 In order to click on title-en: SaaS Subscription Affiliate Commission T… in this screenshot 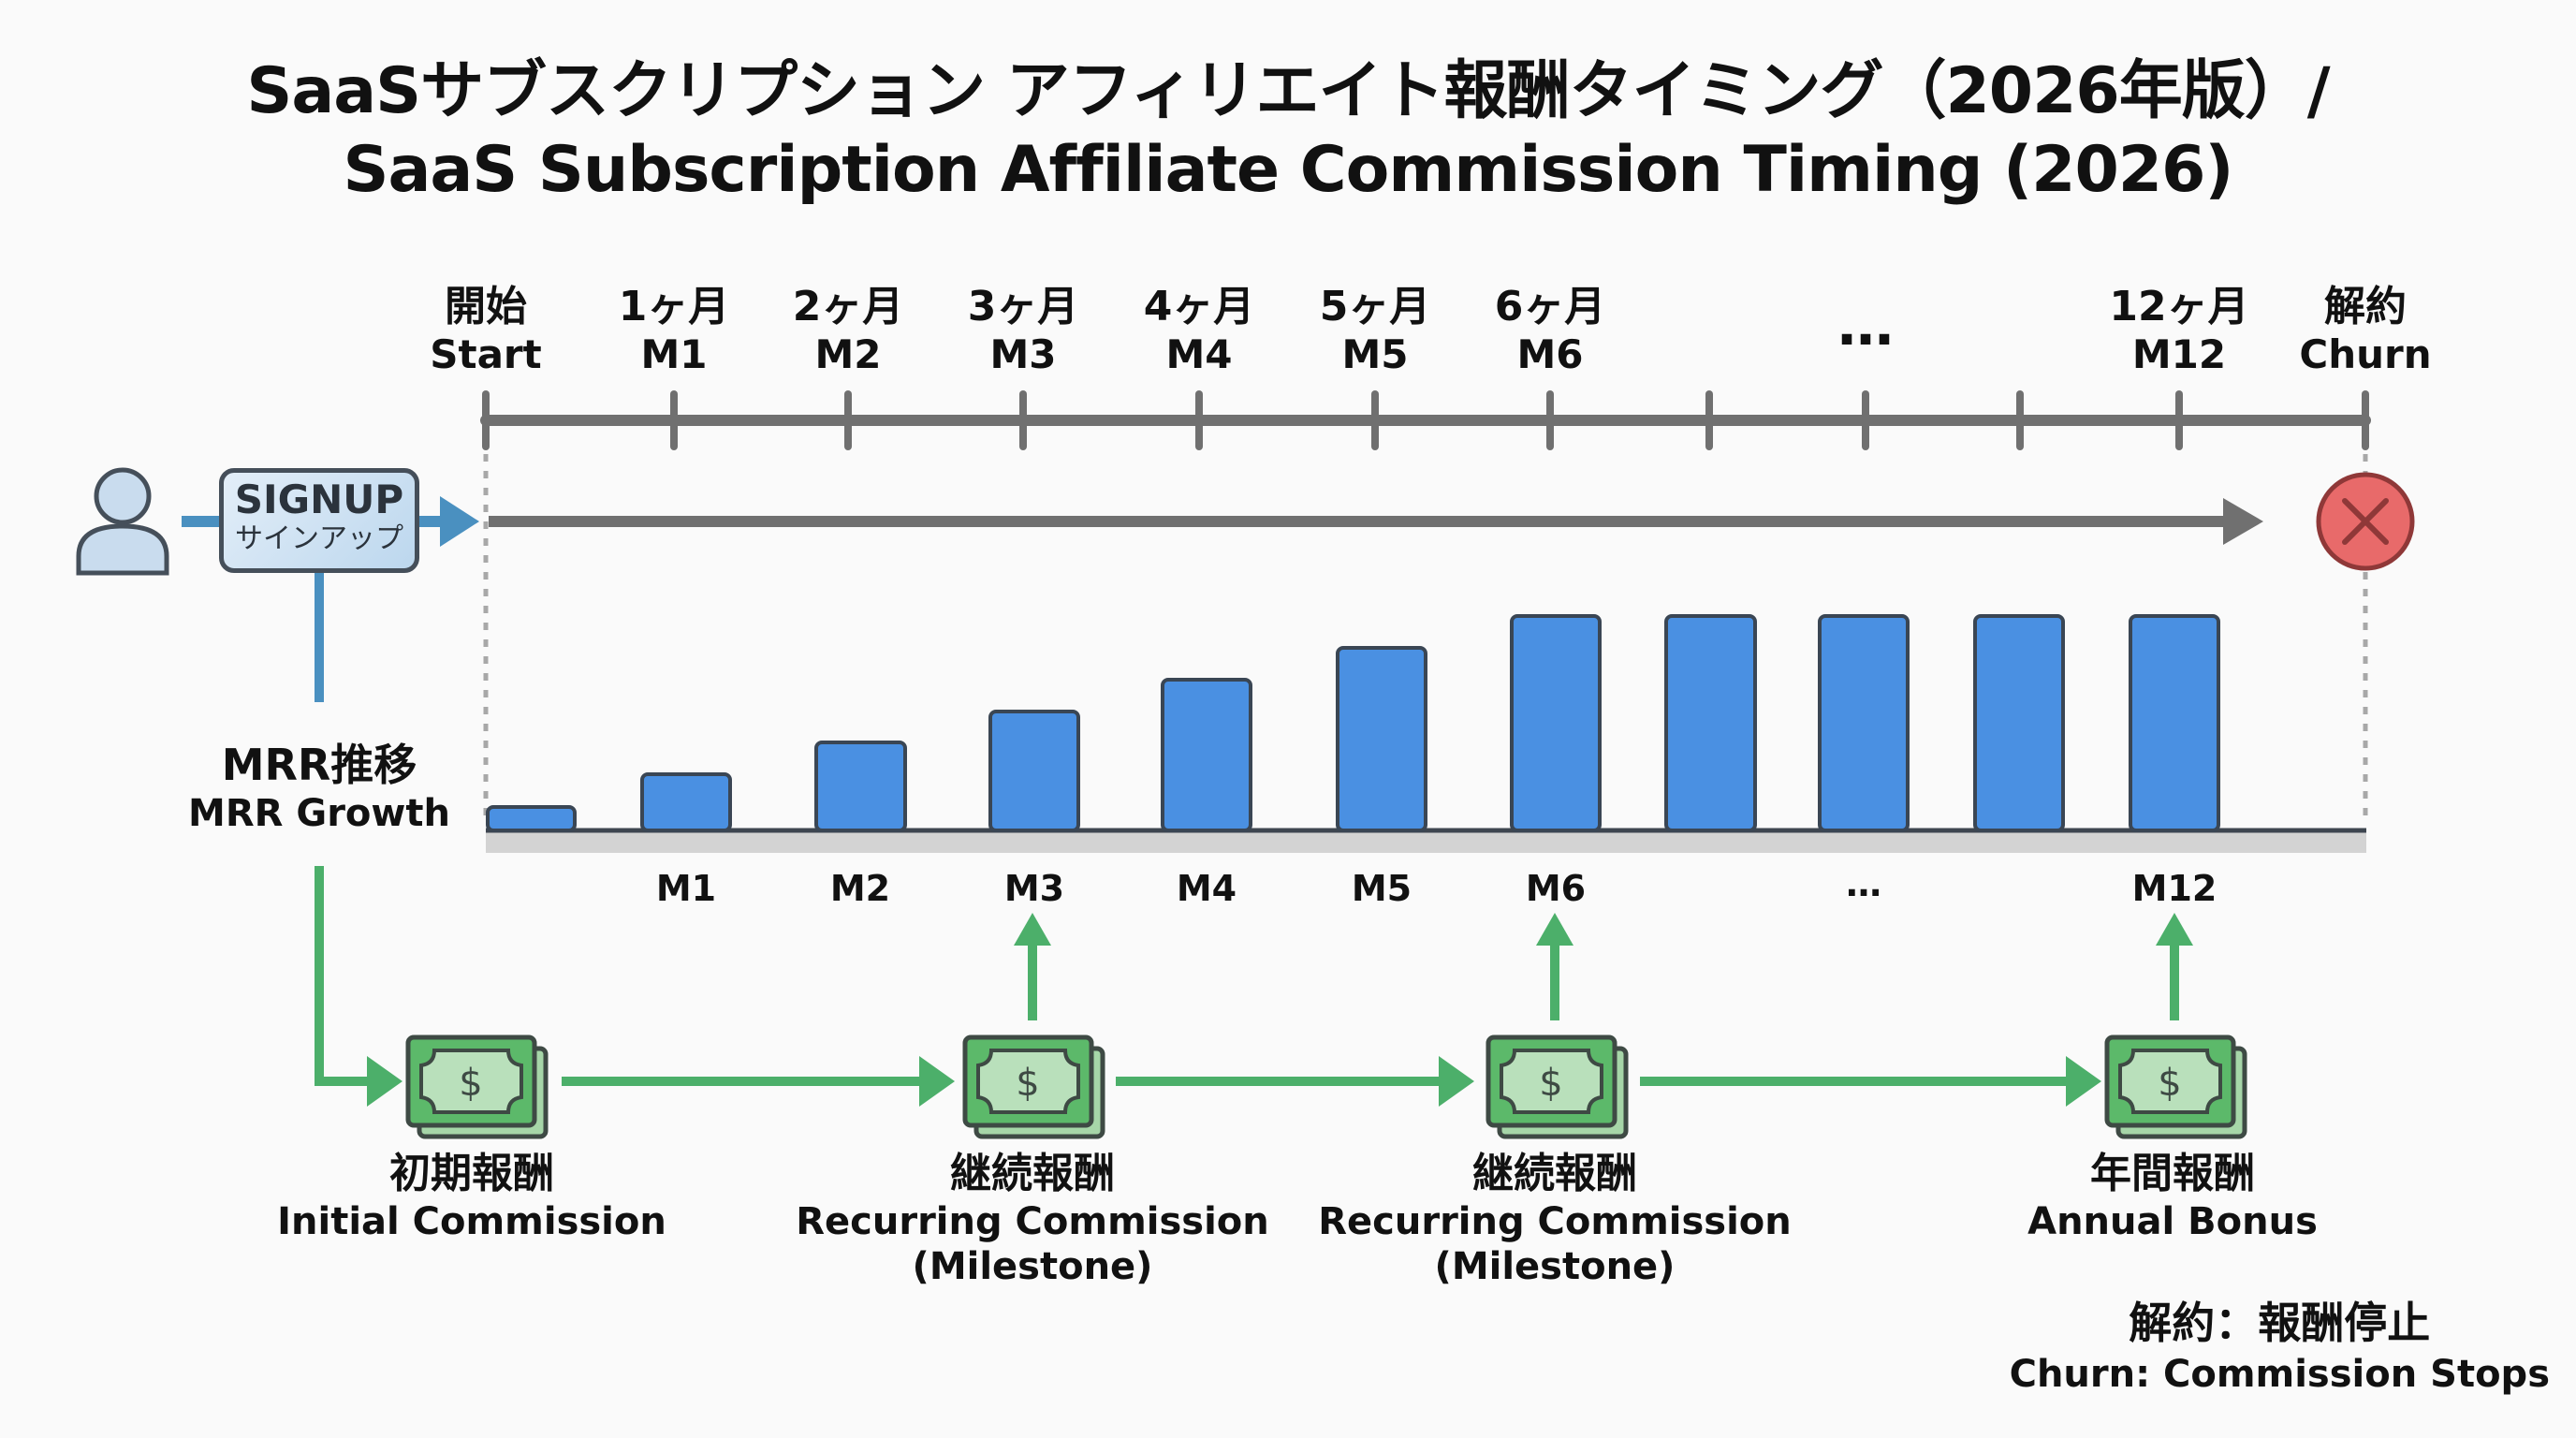, I will do `click(1288, 170)`.